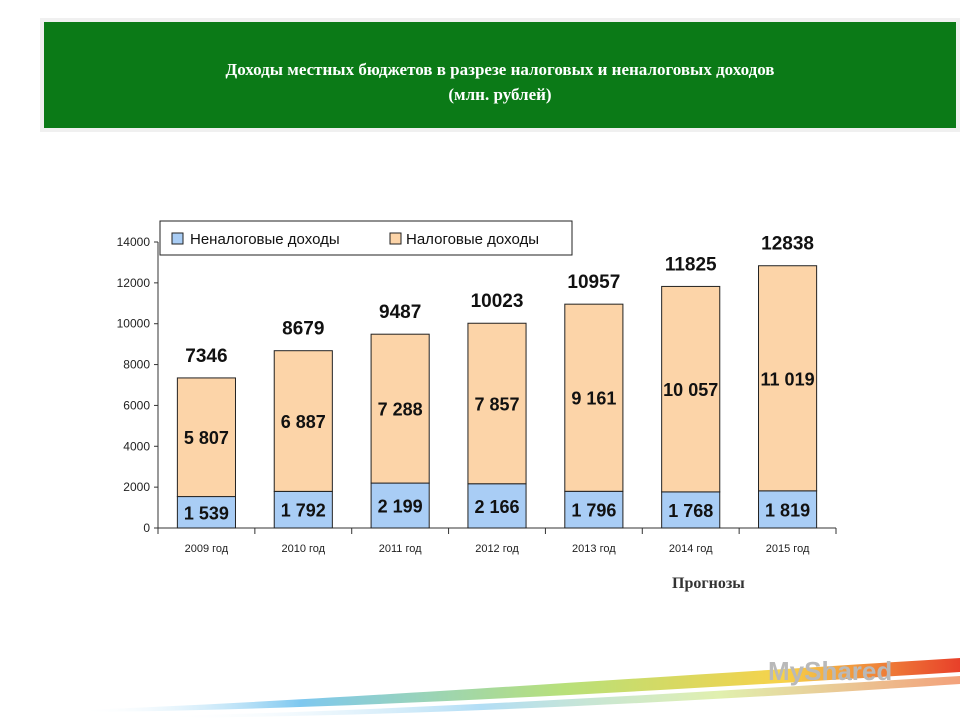 The width and height of the screenshot is (960, 720). I want to click on x-tick-label: 2013 год, so click(594, 549).